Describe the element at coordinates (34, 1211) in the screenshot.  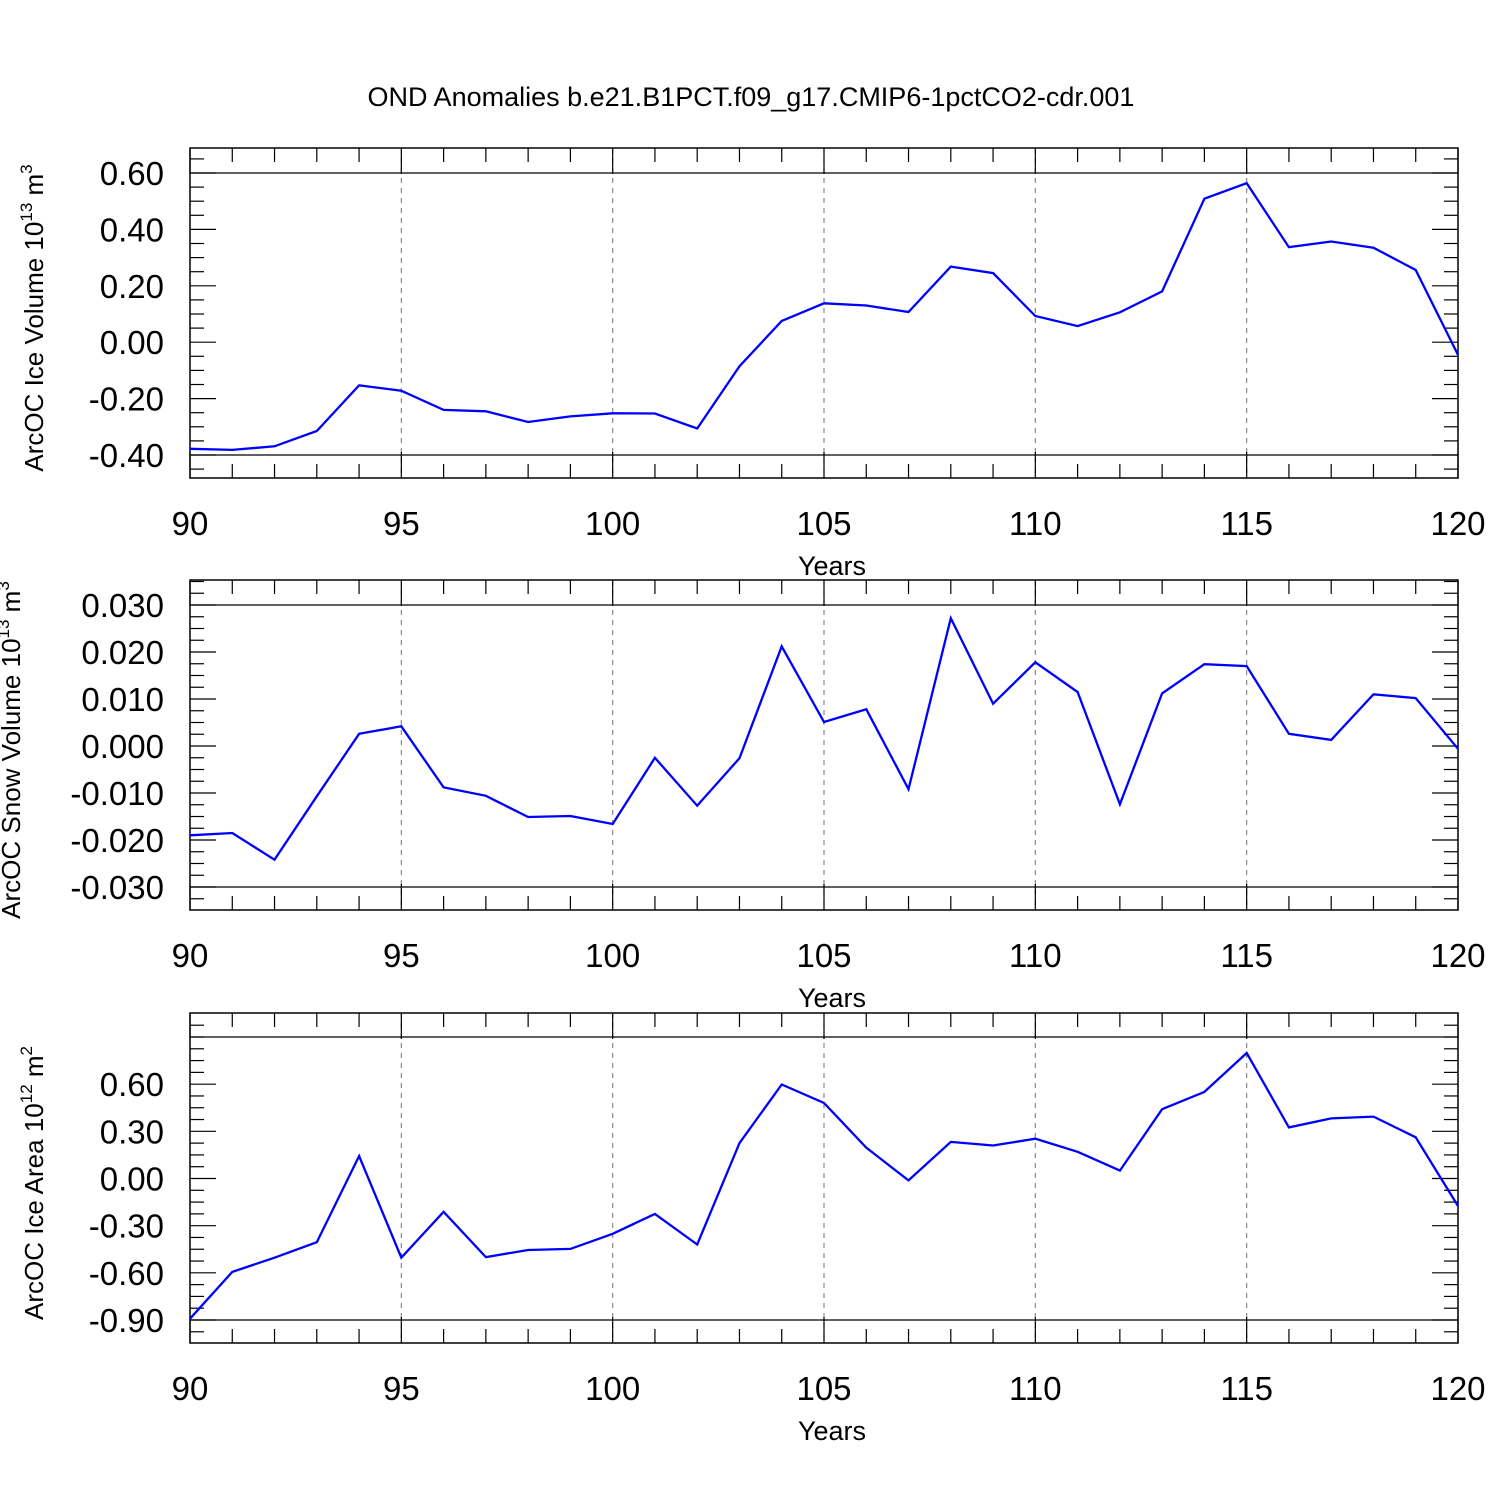
I see `y-axis-label-main: ArcOC Ice Area 10` at that location.